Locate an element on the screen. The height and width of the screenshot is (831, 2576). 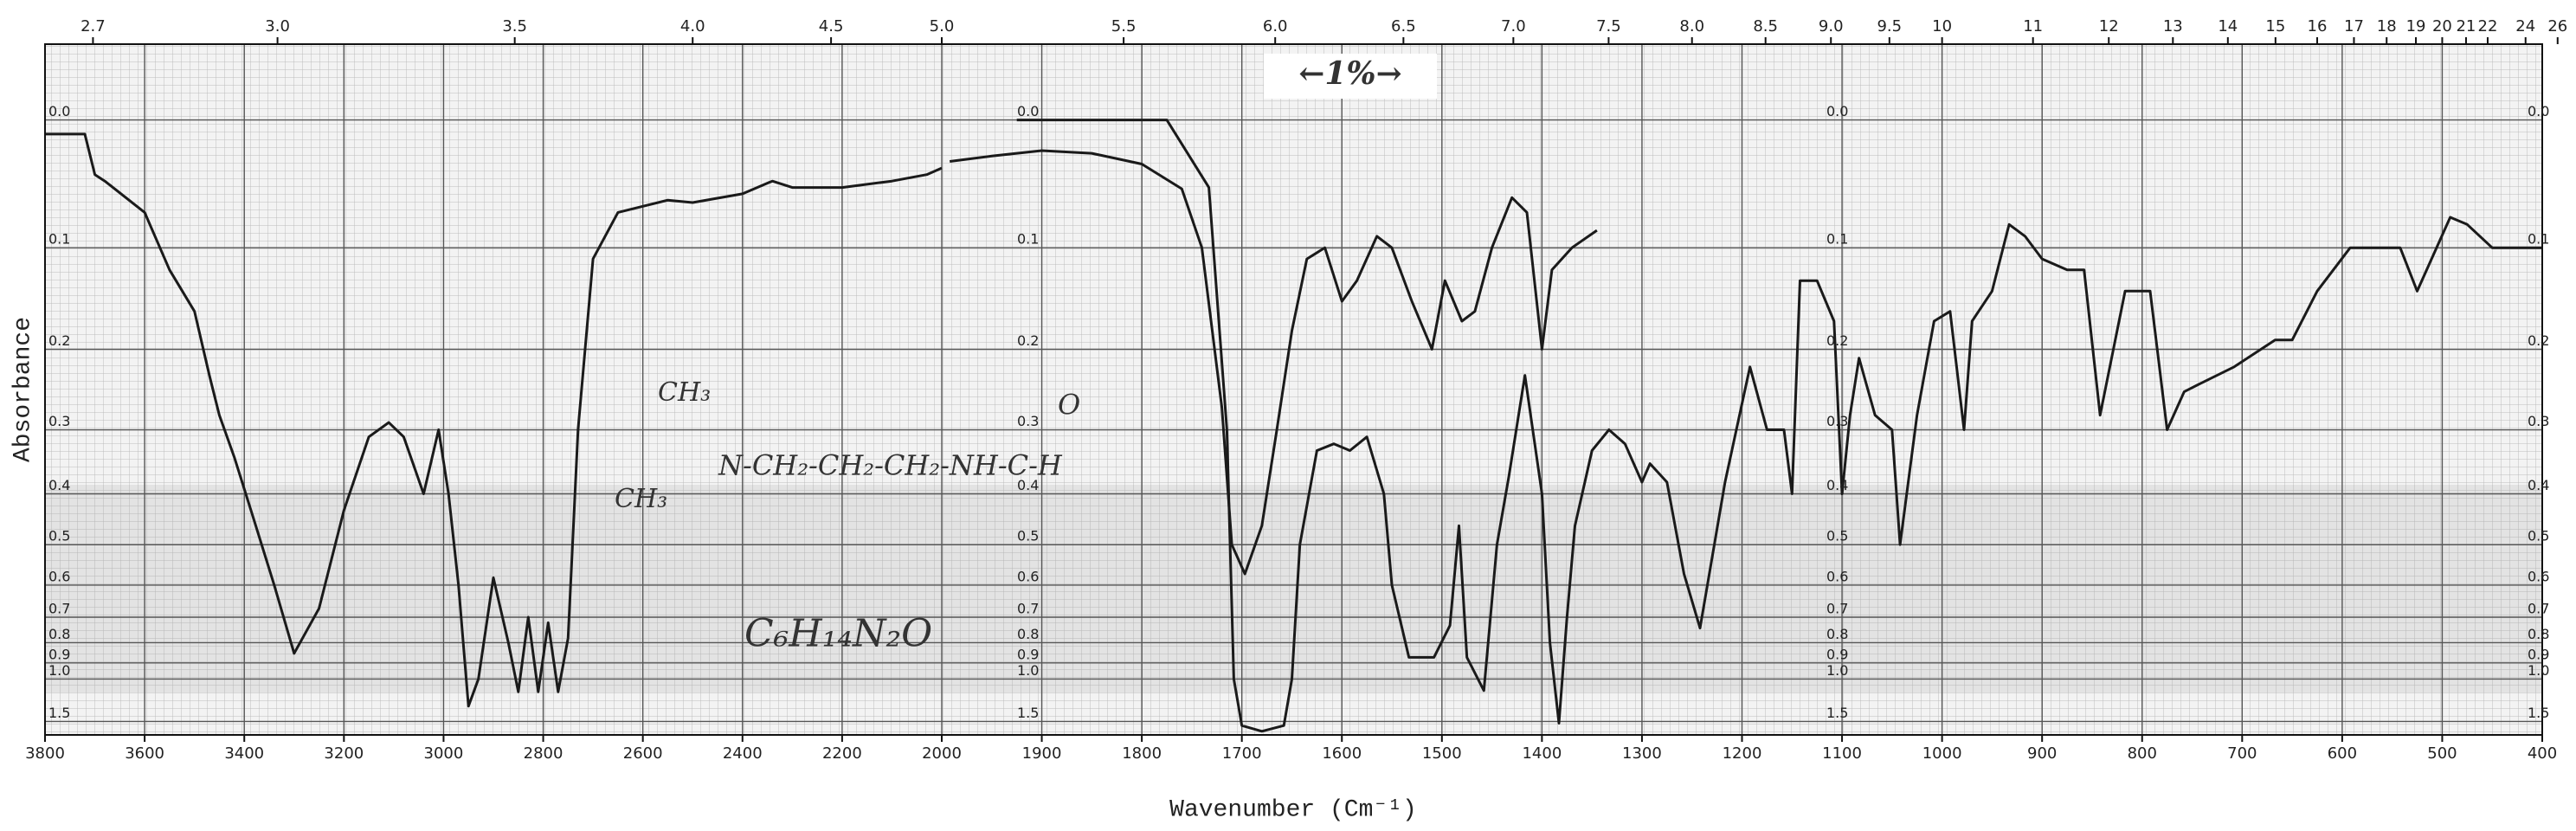
x2-tick-label: 17 is located at coordinates (2354, 26).